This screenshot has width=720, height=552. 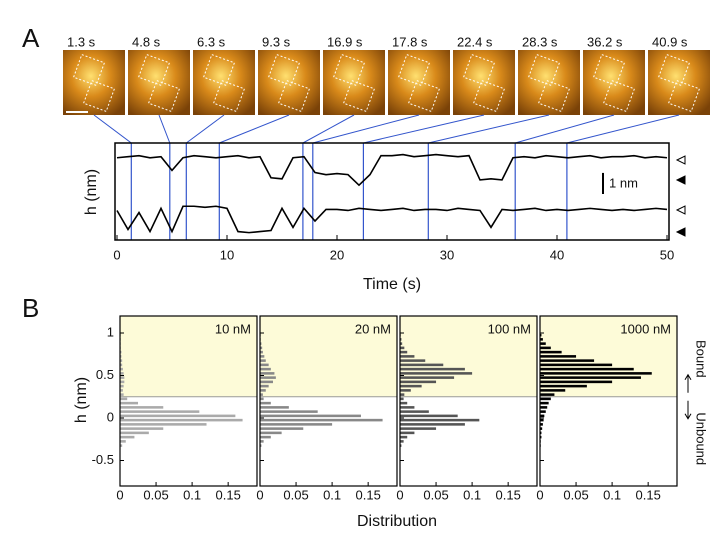 What do you see at coordinates (110, 416) in the screenshot?
I see `y-tick-label: 0` at bounding box center [110, 416].